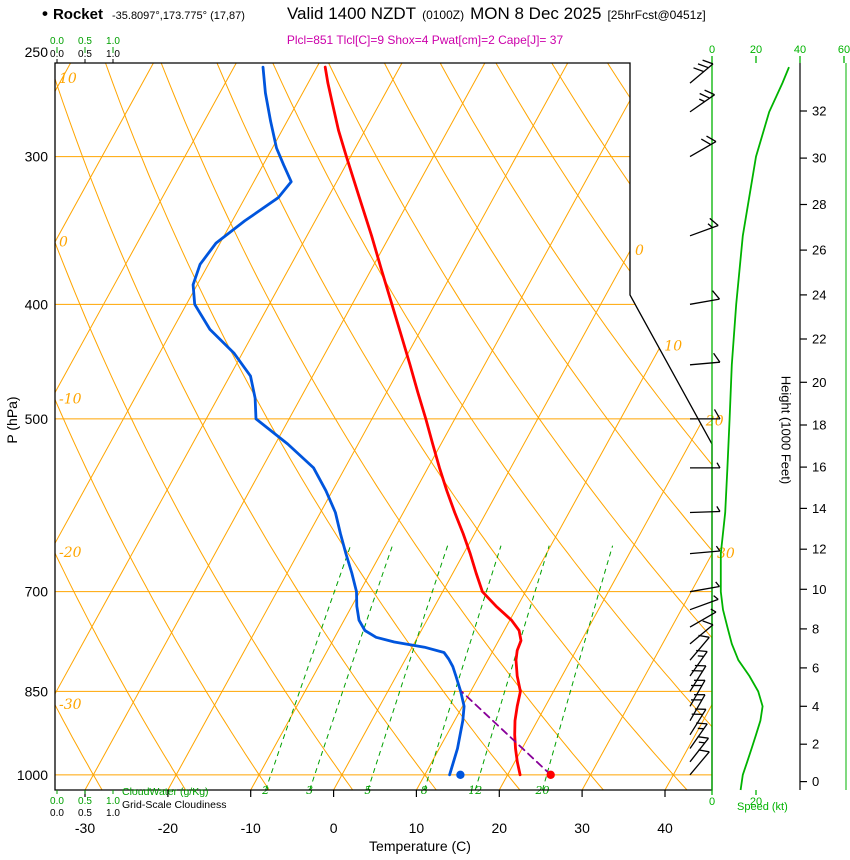 The image size is (850, 860). Describe the element at coordinates (37, 52) in the screenshot. I see `pressure-tick-label: 250` at that location.